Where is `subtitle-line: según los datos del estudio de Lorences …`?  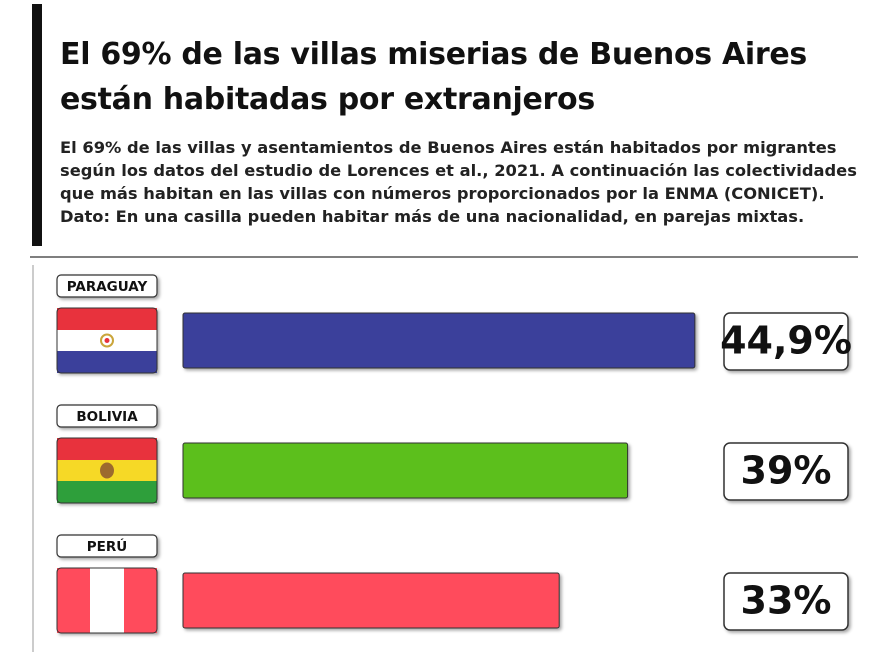 subtitle-line: según los datos del estudio de Lorences … is located at coordinates (458, 170).